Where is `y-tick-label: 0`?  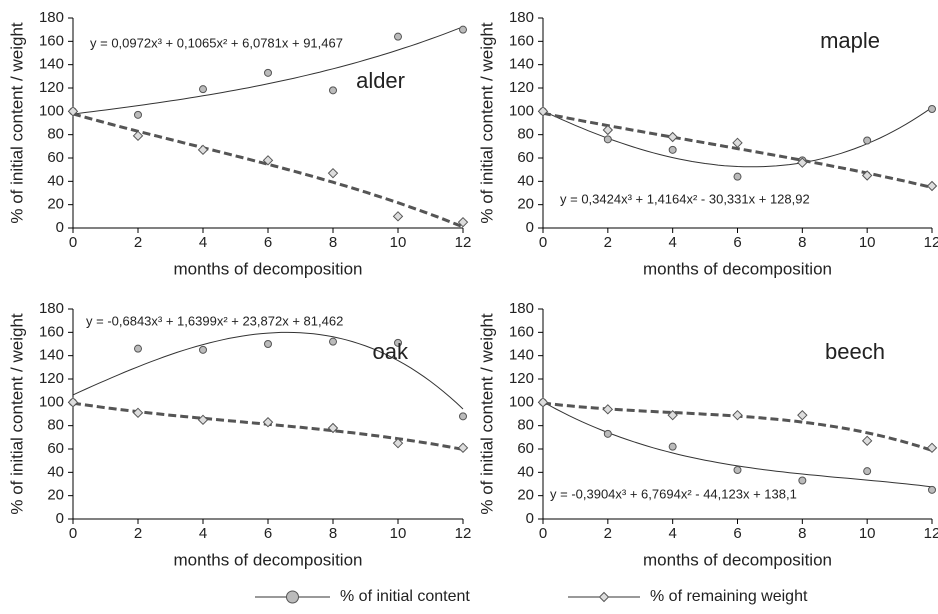 y-tick-label: 0 is located at coordinates (60, 227).